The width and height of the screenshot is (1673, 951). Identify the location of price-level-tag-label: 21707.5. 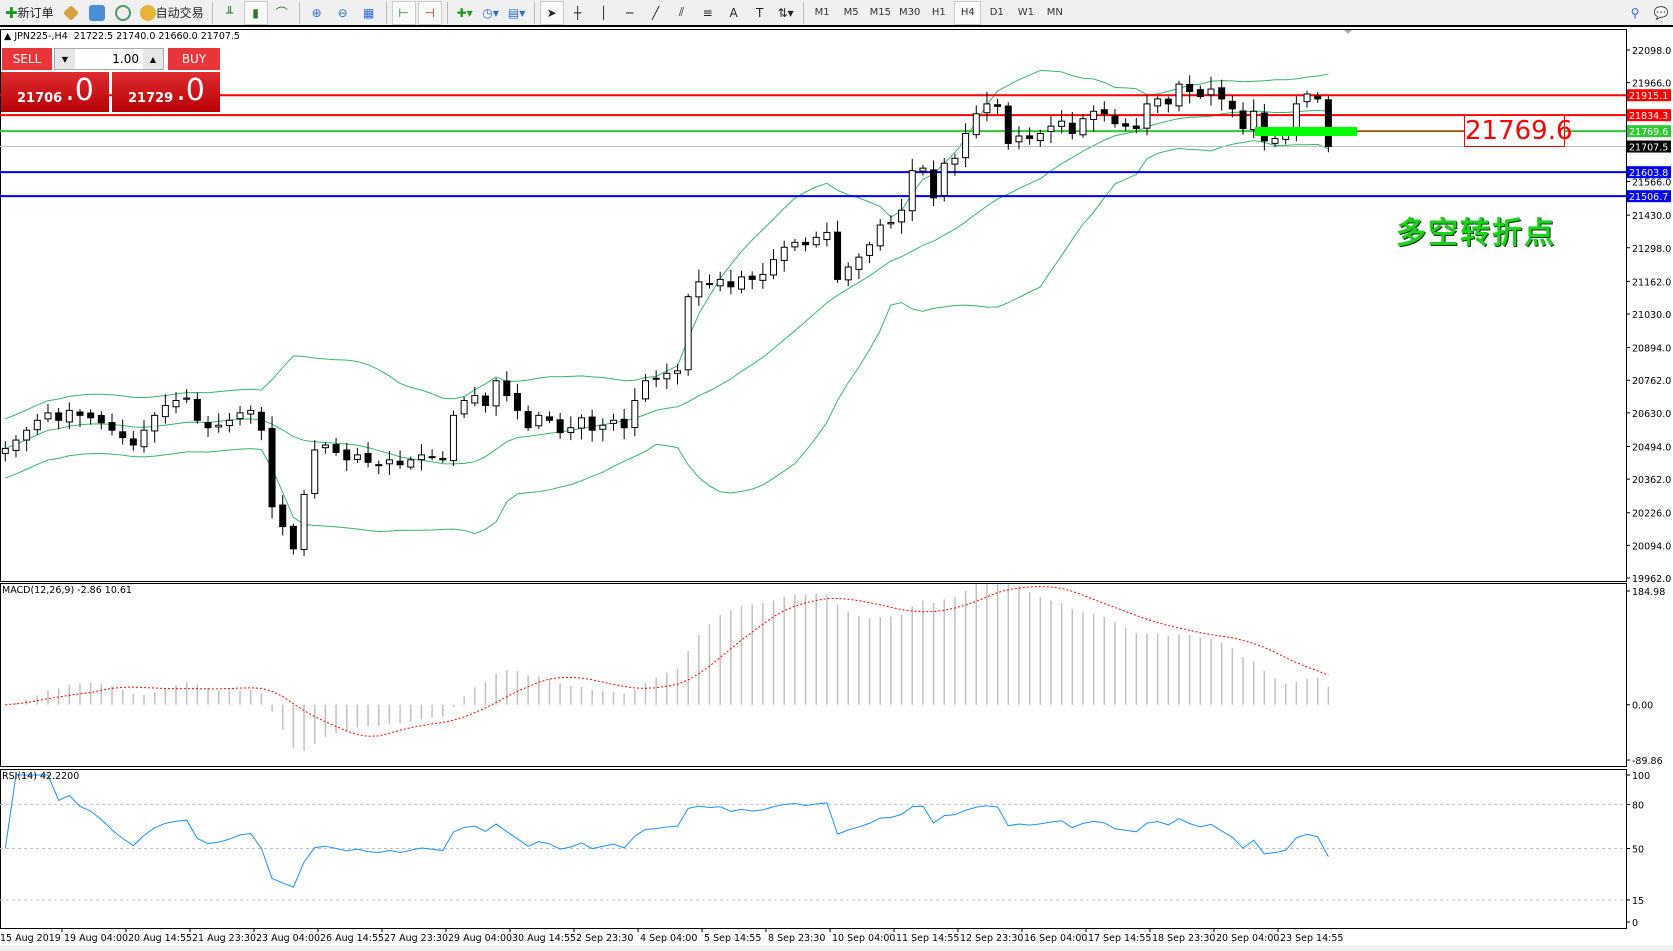
(1648, 148).